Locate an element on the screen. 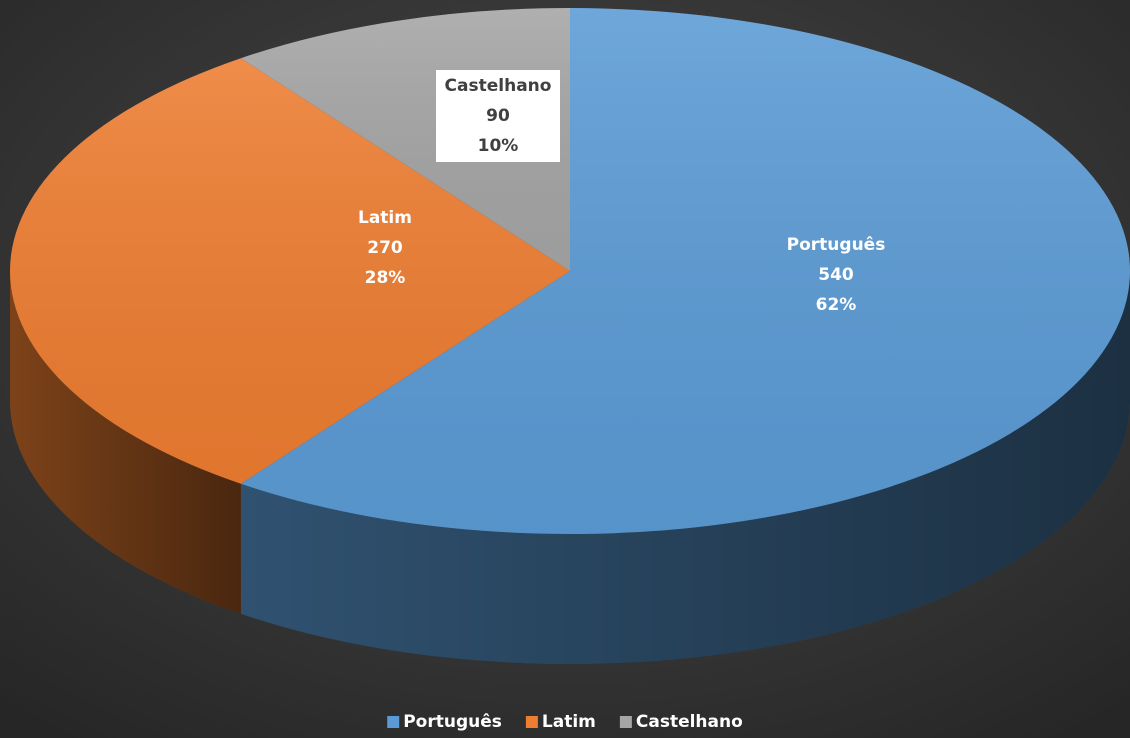 The height and width of the screenshot is (738, 1130). legend: Português Latim Castelhano is located at coordinates (565, 722).